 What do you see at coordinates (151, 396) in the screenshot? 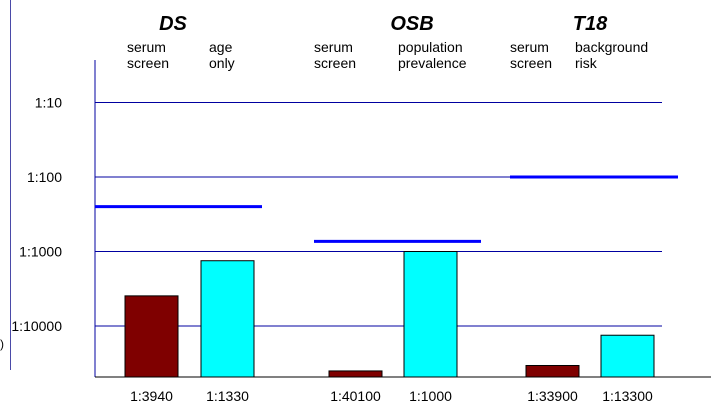
I see `value-label: 1:3940` at bounding box center [151, 396].